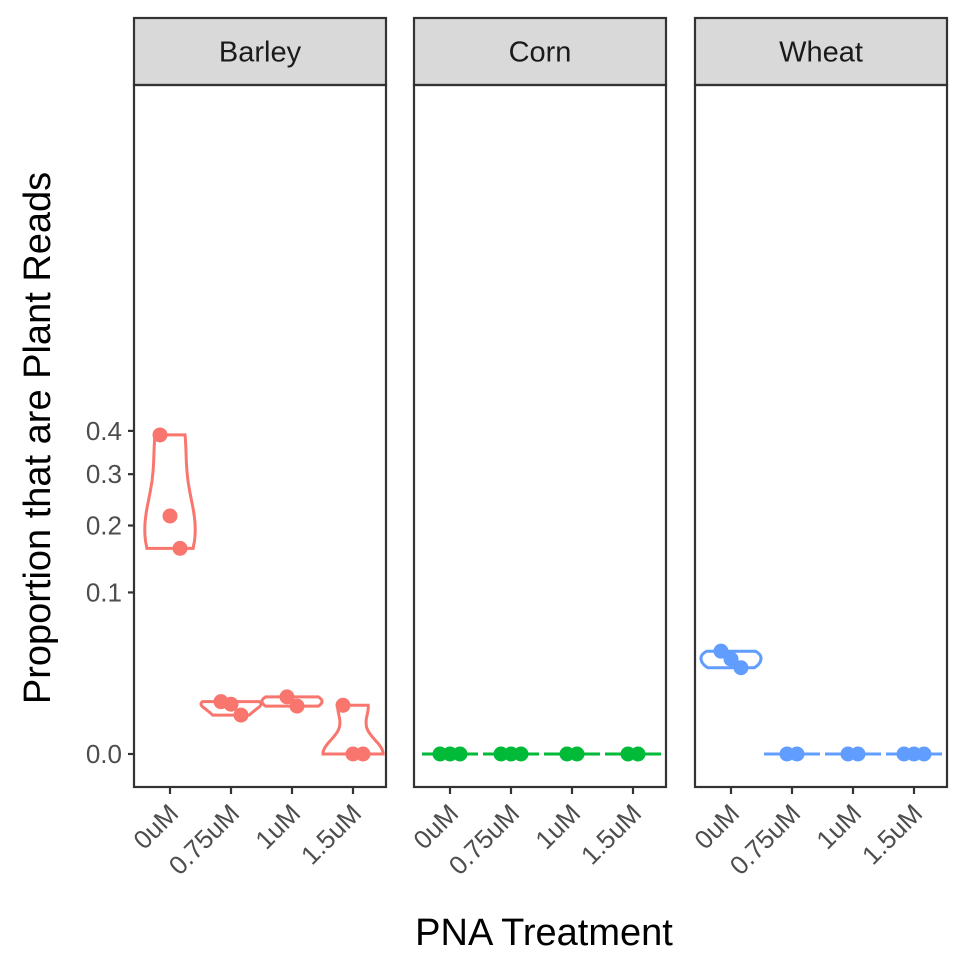 This screenshot has height=975, width=975. Describe the element at coordinates (104, 431) in the screenshot. I see `y-tick-label: 0.4` at that location.